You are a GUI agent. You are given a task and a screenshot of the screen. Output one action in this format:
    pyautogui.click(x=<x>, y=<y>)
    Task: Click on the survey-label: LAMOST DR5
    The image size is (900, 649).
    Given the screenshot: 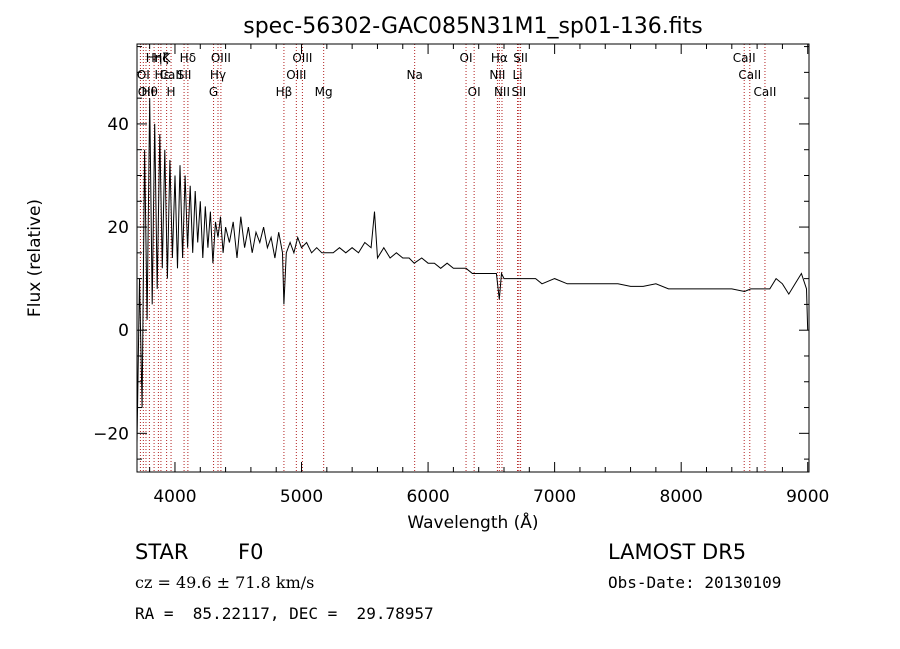 What is the action you would take?
    pyautogui.click(x=677, y=552)
    